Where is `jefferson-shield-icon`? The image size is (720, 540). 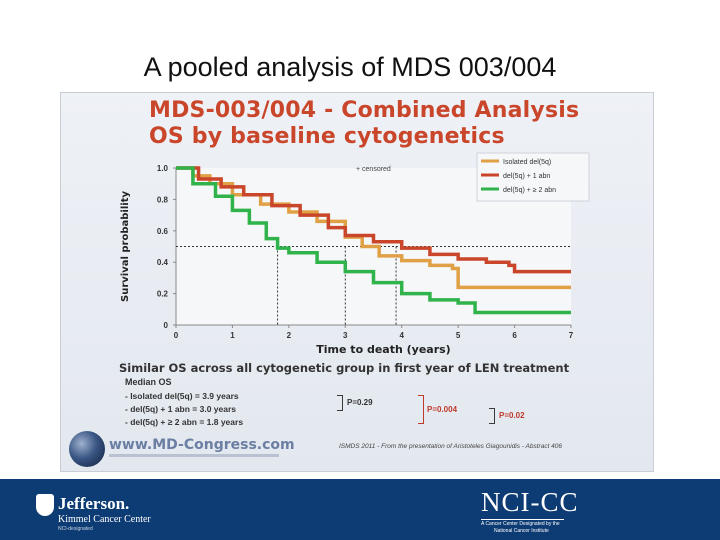 jefferson-shield-icon is located at coordinates (45, 505).